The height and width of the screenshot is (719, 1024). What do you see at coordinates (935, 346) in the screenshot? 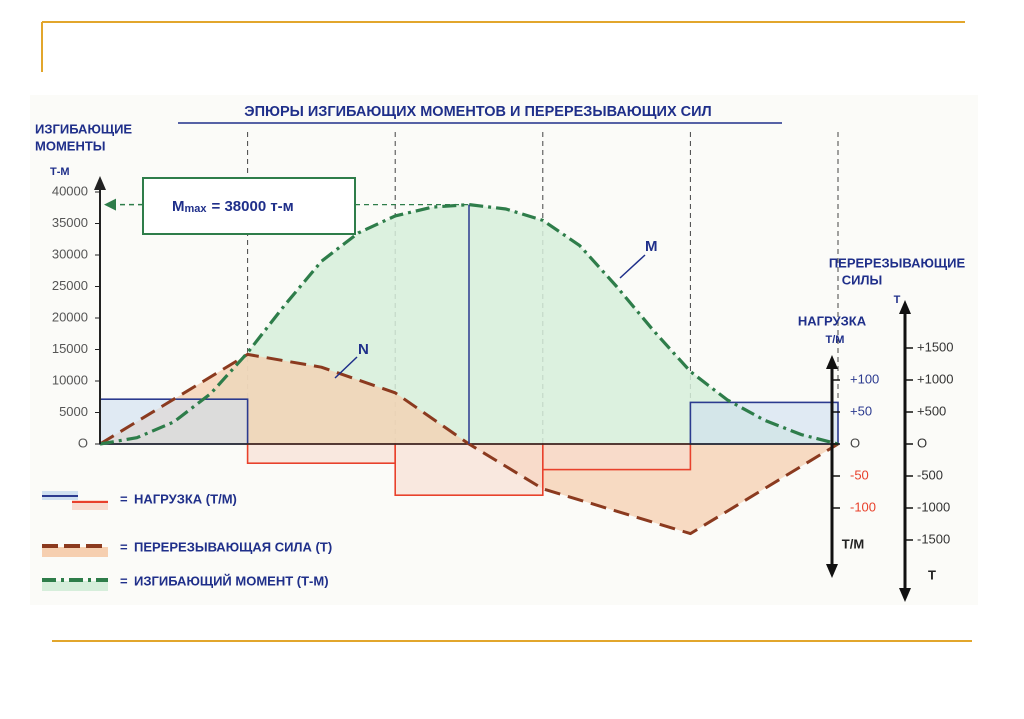
I see `y3-tick-label: +1500` at bounding box center [935, 346].